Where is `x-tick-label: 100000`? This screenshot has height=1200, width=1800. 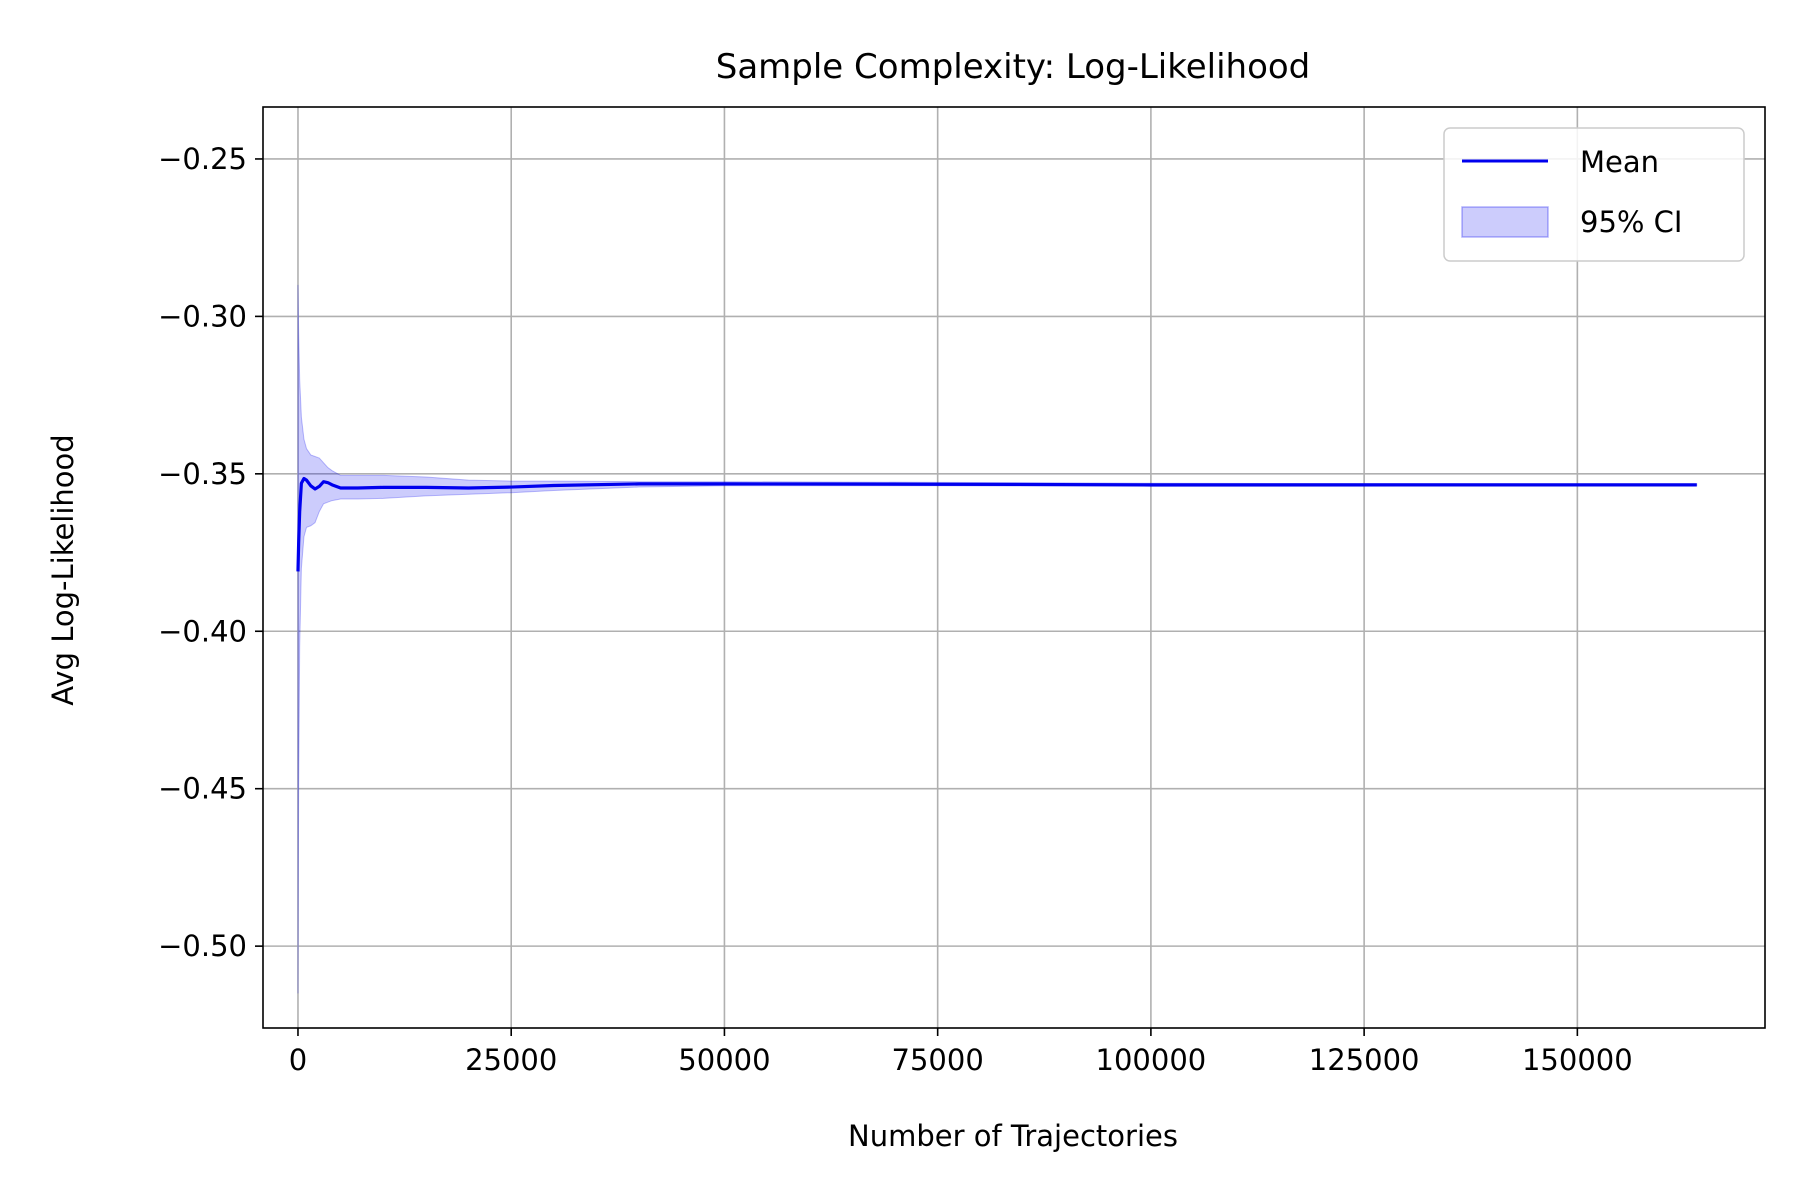
x-tick-label: 100000 is located at coordinates (1151, 1060).